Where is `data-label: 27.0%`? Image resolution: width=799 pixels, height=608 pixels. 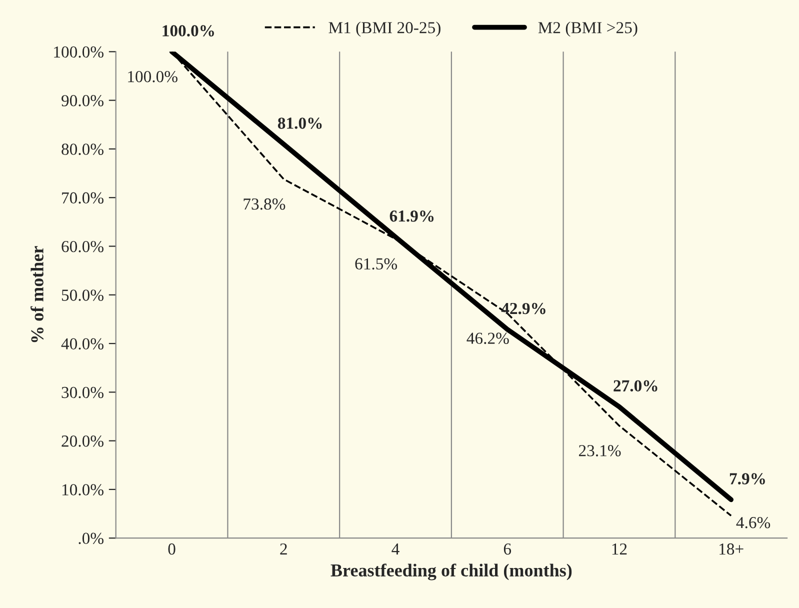 data-label: 27.0% is located at coordinates (636, 386).